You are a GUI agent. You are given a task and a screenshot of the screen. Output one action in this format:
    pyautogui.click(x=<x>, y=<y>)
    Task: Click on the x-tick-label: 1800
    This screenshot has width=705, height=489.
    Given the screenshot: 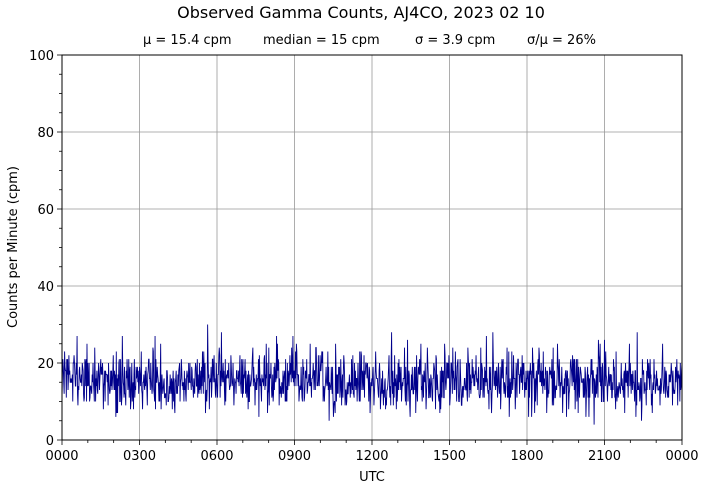 What is the action you would take?
    pyautogui.click(x=526, y=456)
    